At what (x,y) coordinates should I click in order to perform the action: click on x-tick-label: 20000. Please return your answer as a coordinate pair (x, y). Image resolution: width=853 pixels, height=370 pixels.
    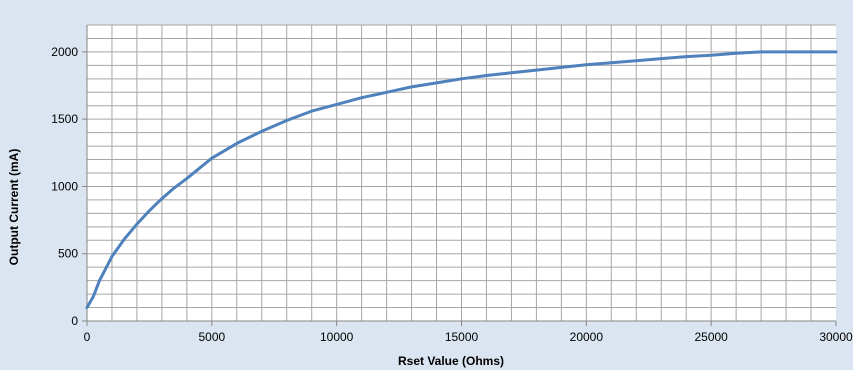
    Looking at the image, I should click on (587, 337).